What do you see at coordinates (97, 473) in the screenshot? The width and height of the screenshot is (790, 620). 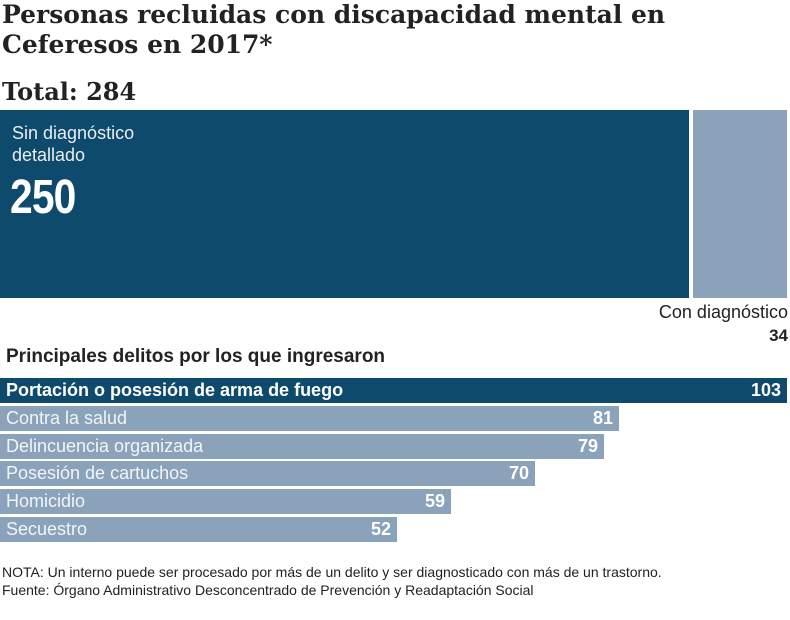 I see `bar-label: Posesión de cartuchos` at bounding box center [97, 473].